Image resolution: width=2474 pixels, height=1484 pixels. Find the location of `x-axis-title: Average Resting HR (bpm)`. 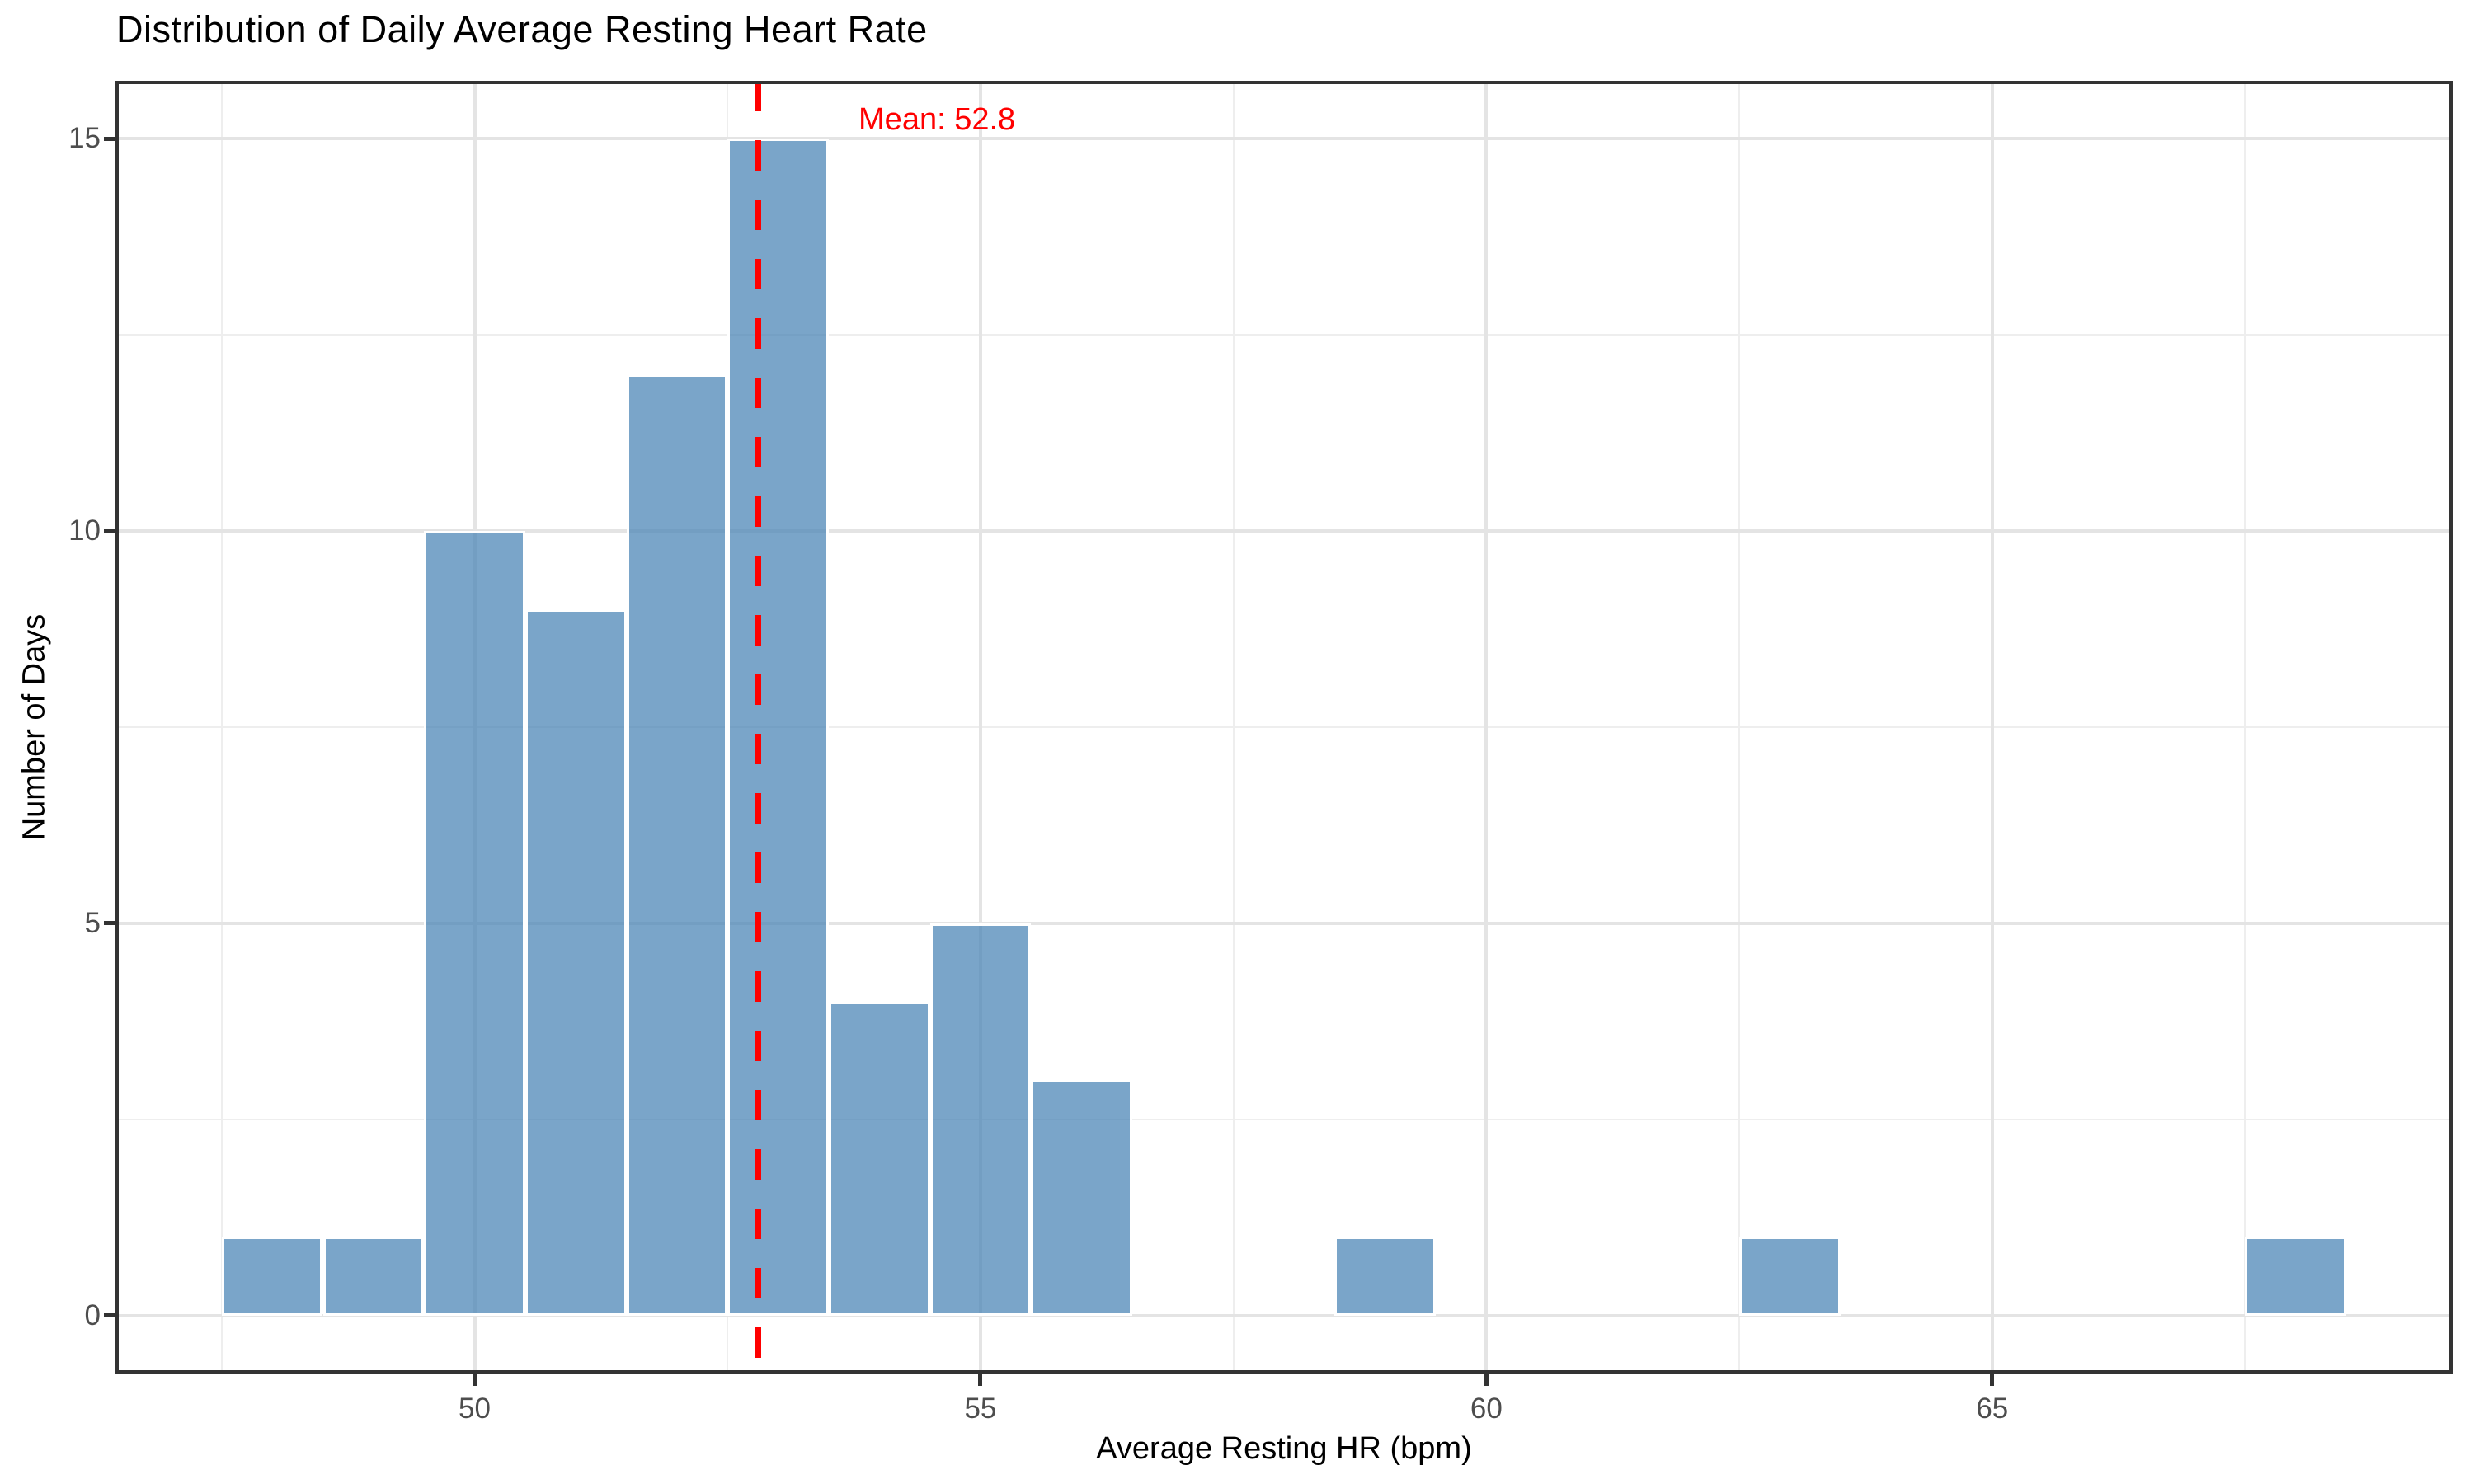

x-axis-title: Average Resting HR (bpm) is located at coordinates (1284, 1448).